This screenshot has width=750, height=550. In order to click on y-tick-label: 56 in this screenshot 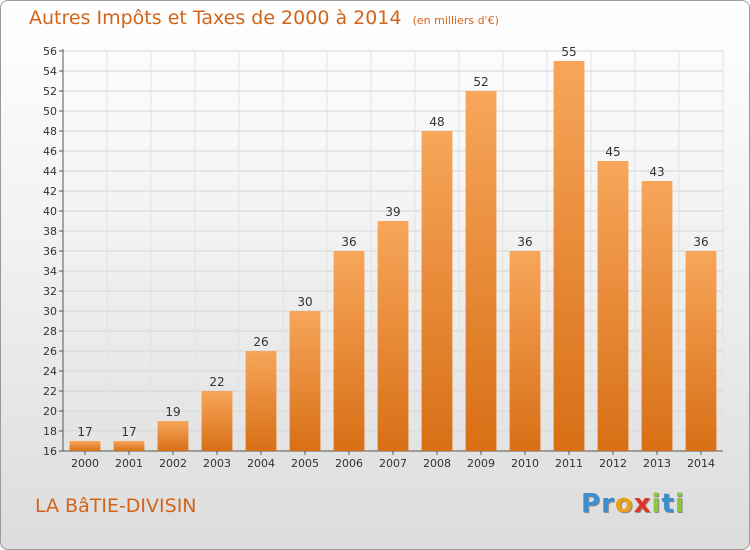, I will do `click(50, 51)`.